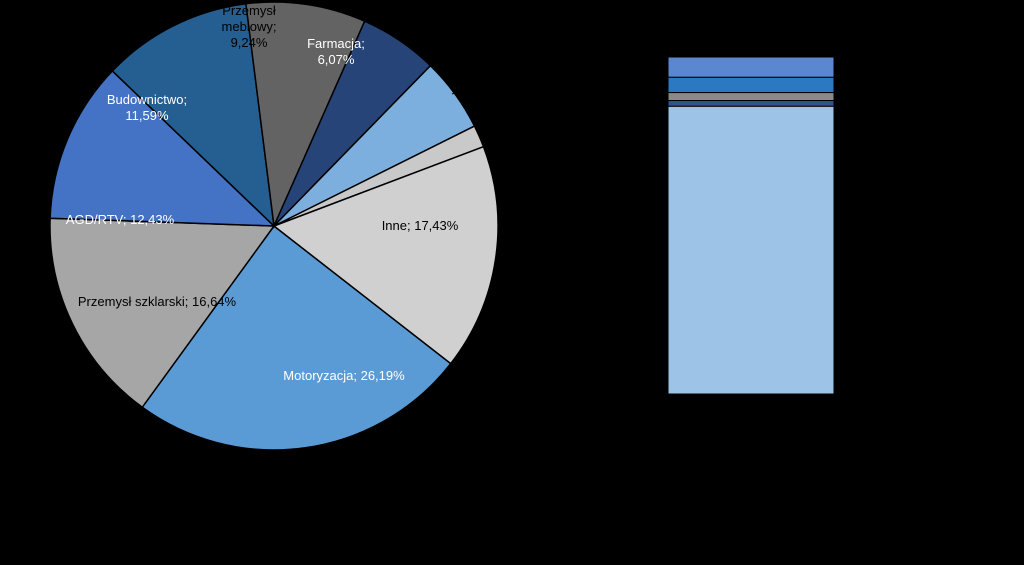 This screenshot has height=565, width=1024. Describe the element at coordinates (840, 115) in the screenshot. I see `leader-line-sport` at that location.